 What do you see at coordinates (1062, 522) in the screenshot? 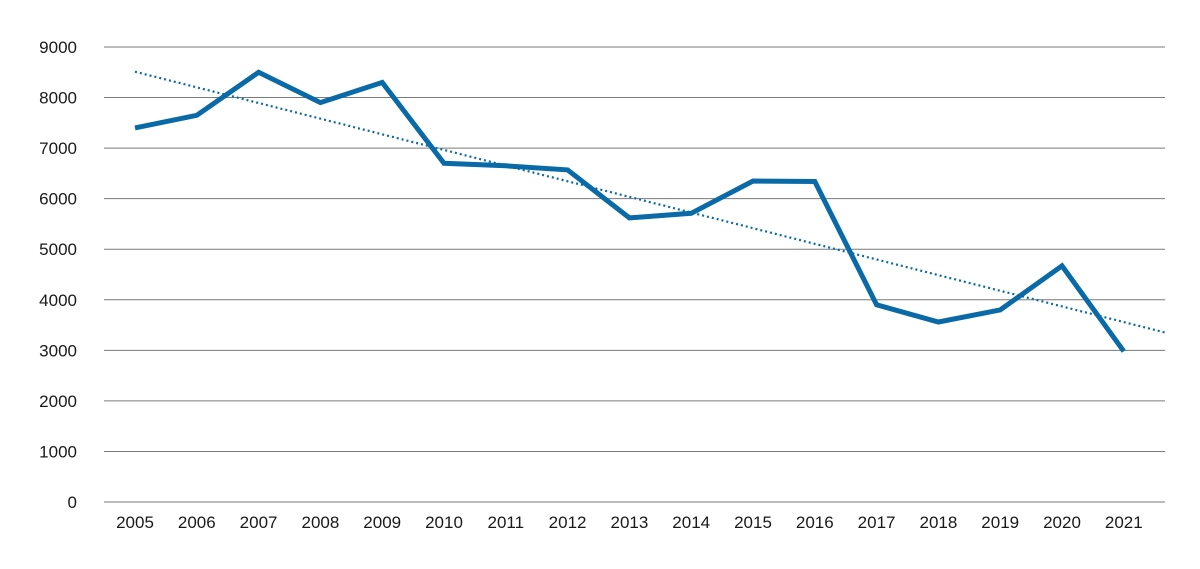
I see `x-tick-label: 2020` at bounding box center [1062, 522].